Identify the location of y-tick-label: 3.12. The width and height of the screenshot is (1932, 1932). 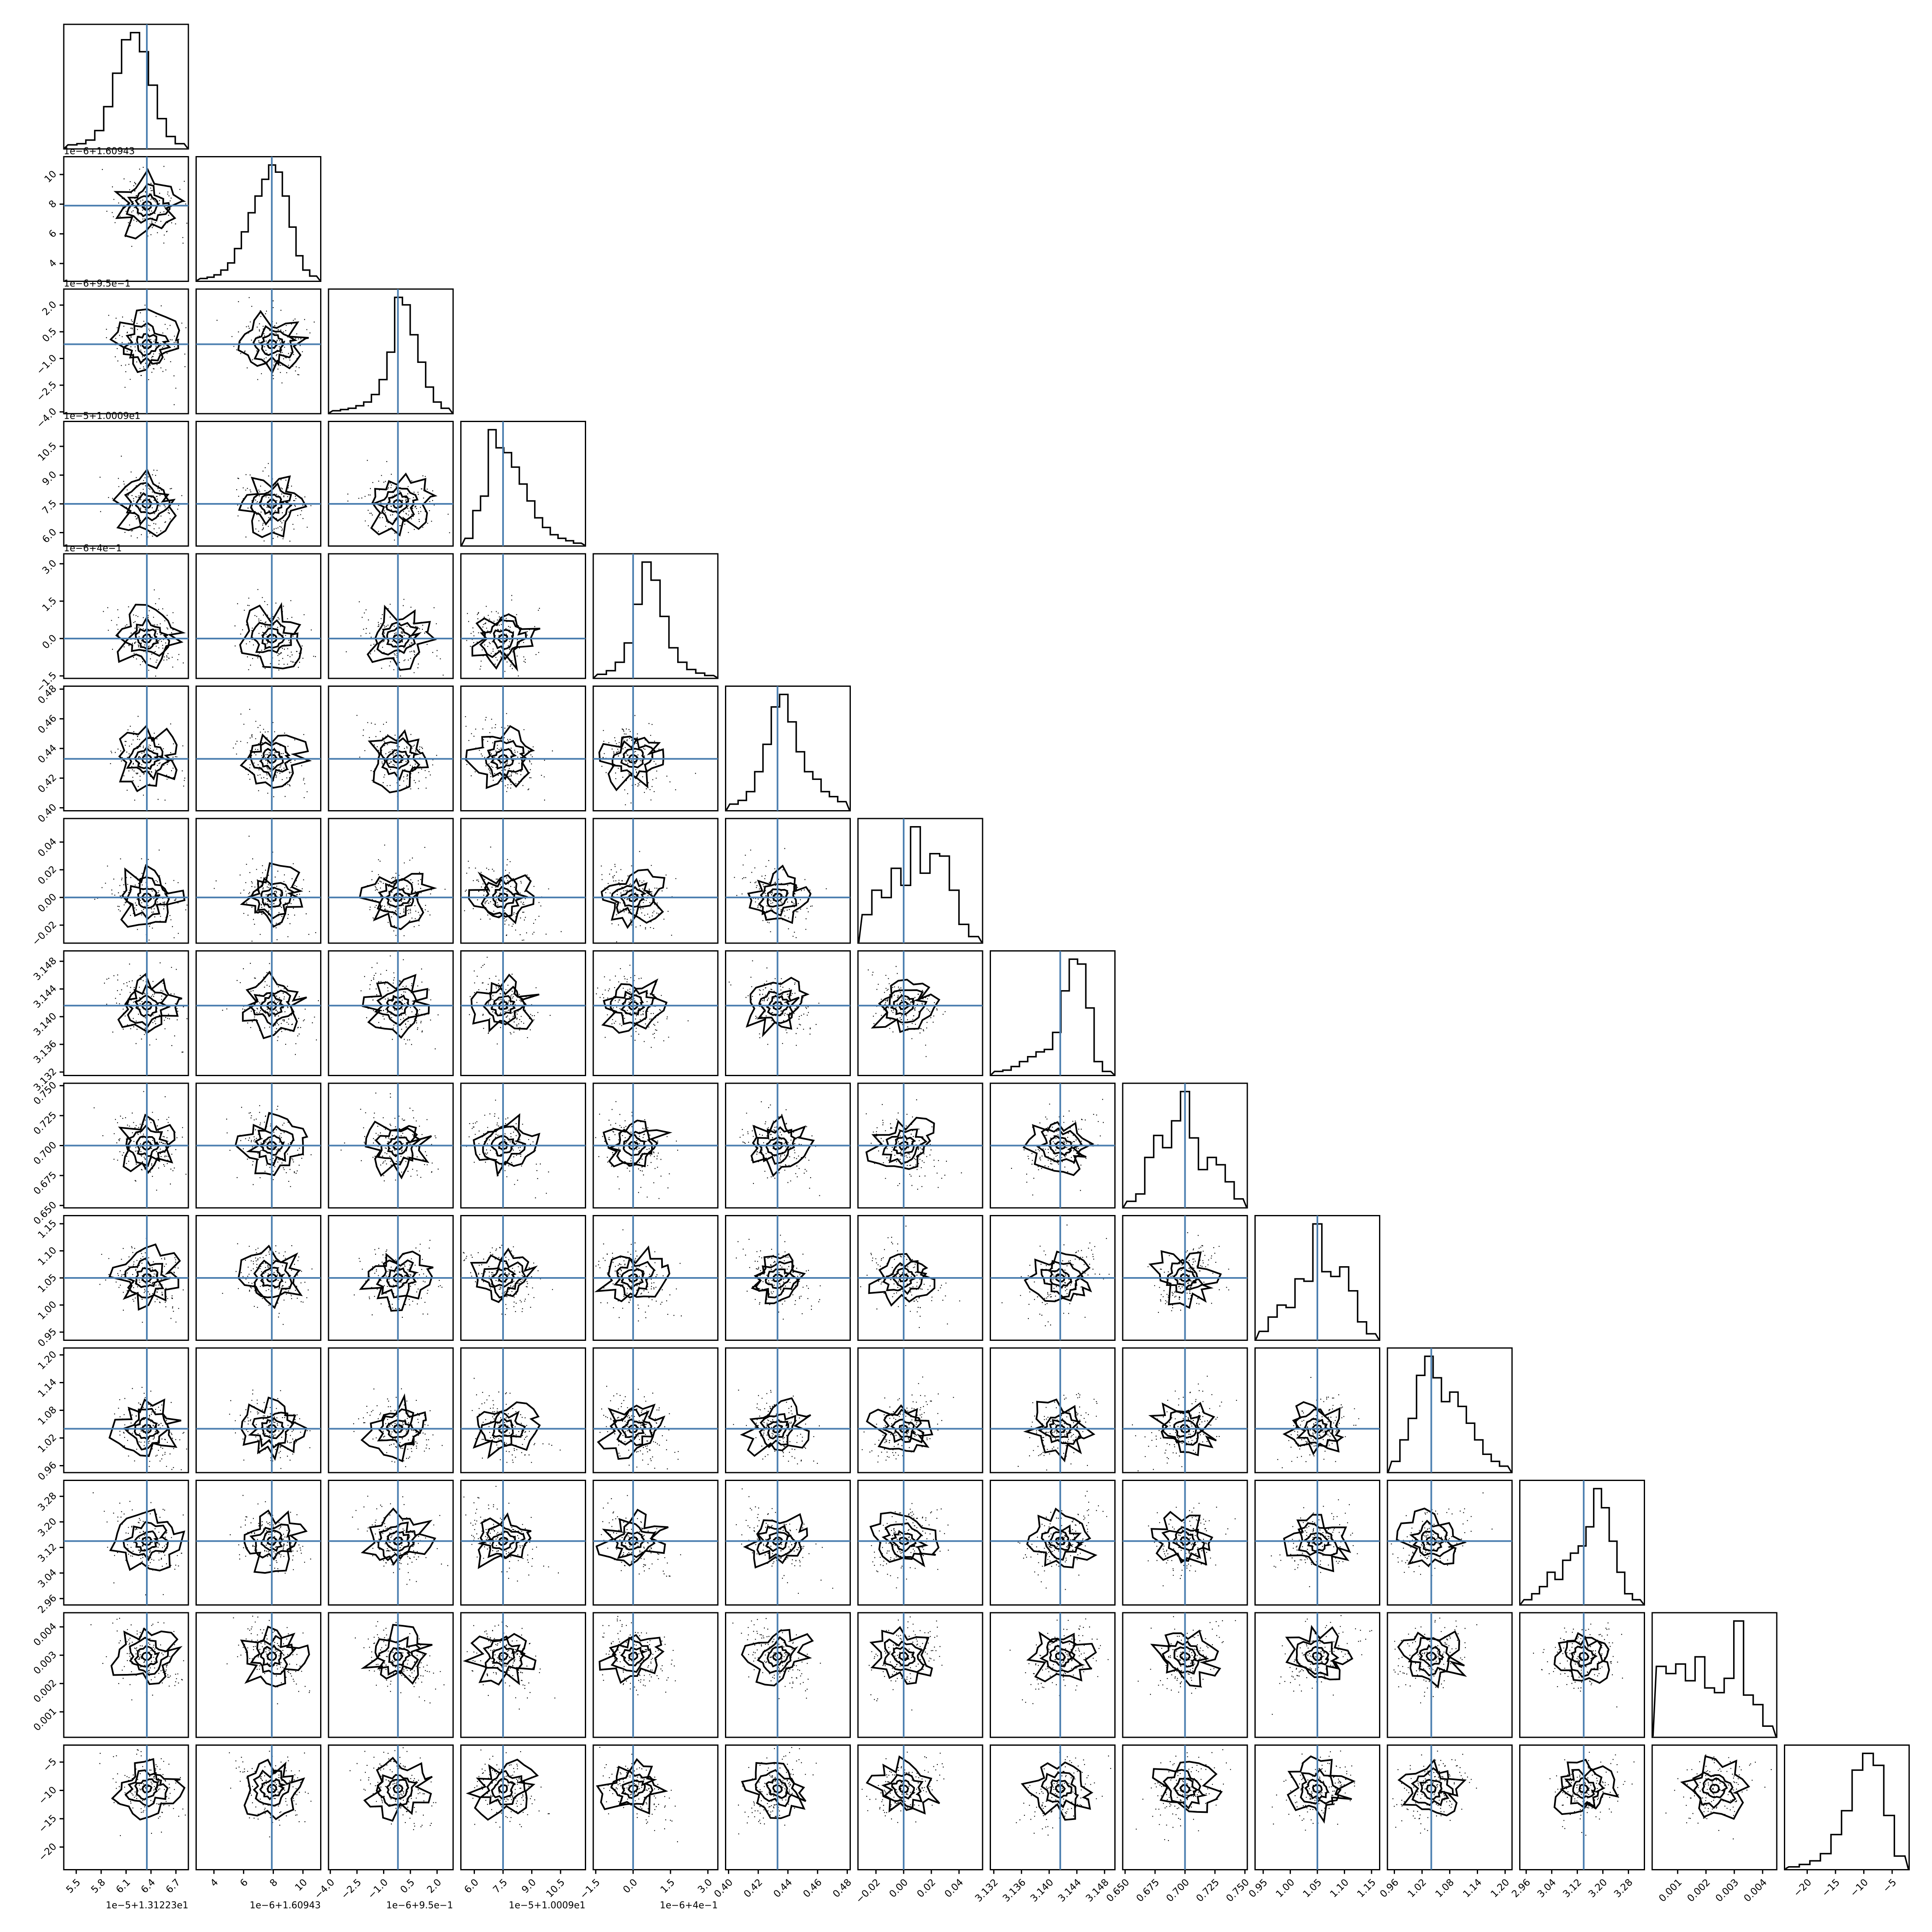
(47, 1552).